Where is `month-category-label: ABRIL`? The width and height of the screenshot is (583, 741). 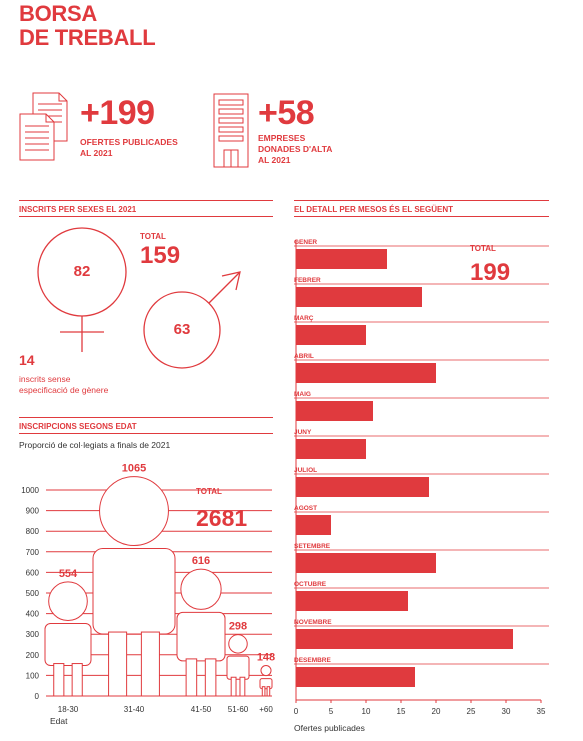
month-category-label: ABRIL is located at coordinates (304, 356).